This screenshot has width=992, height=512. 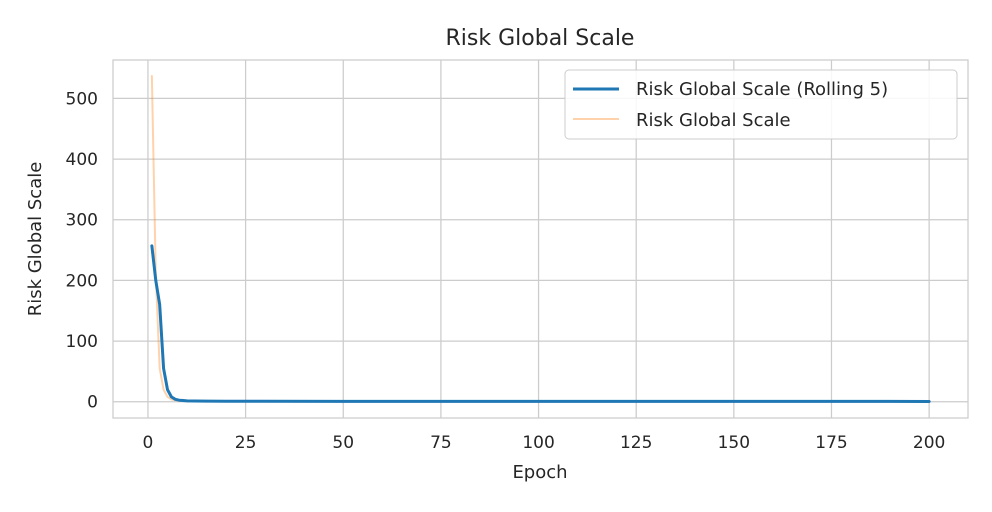 What do you see at coordinates (148, 443) in the screenshot?
I see `x-tick-label: 0` at bounding box center [148, 443].